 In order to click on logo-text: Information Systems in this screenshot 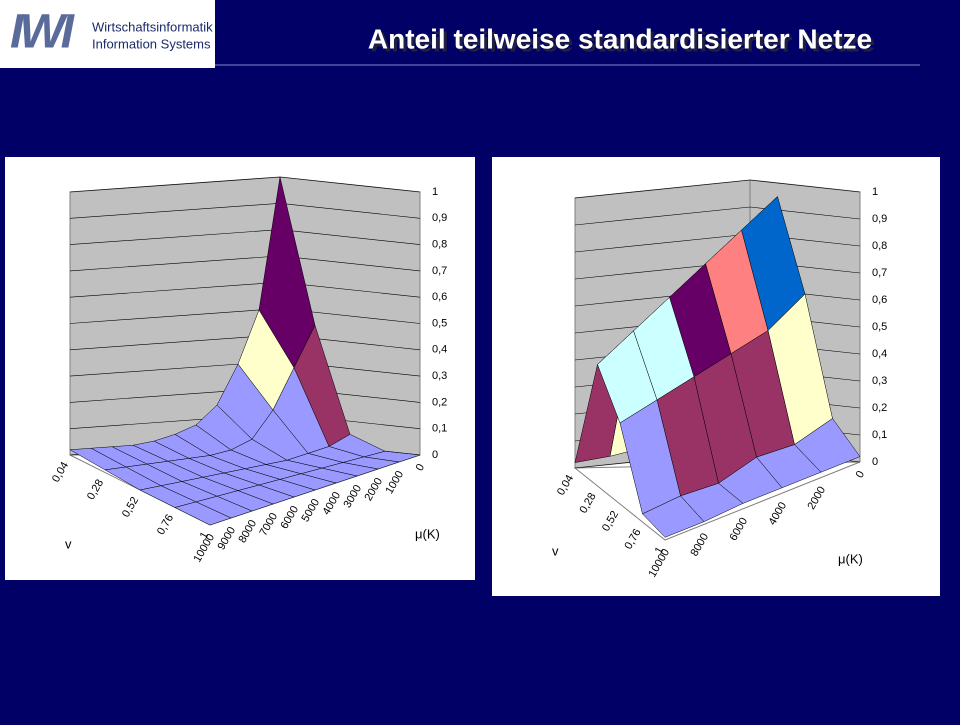, I will do `click(151, 43)`.